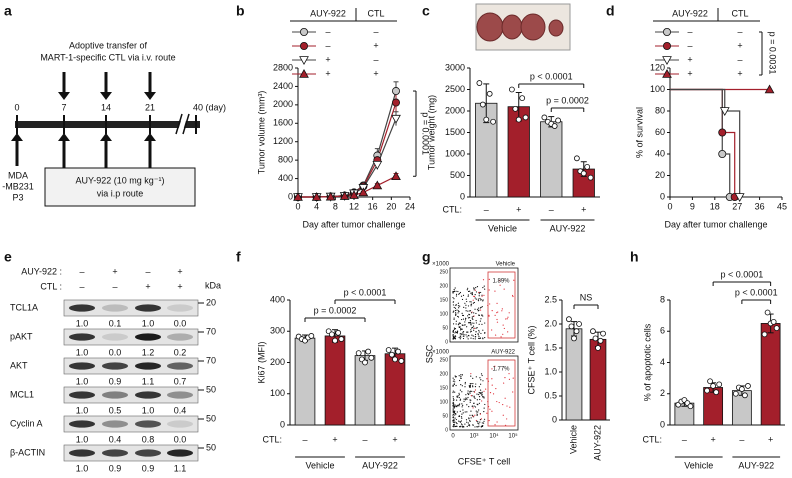 The height and width of the screenshot is (478, 792). What do you see at coordinates (304, 61) in the screenshot?
I see `legend-marker` at bounding box center [304, 61].